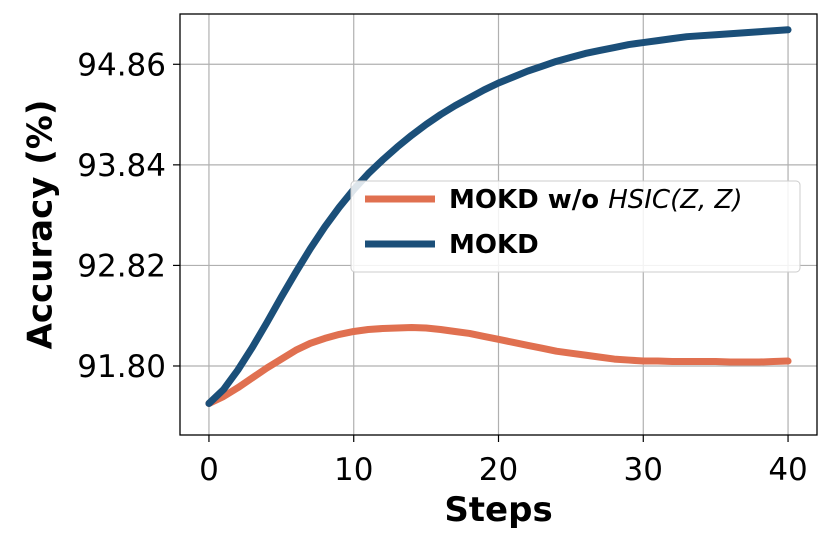 The width and height of the screenshot is (830, 543). What do you see at coordinates (554, 222) in the screenshot?
I see `legend-items: MOKD w/o HSIC(Z, Z) MOKD` at bounding box center [554, 222].